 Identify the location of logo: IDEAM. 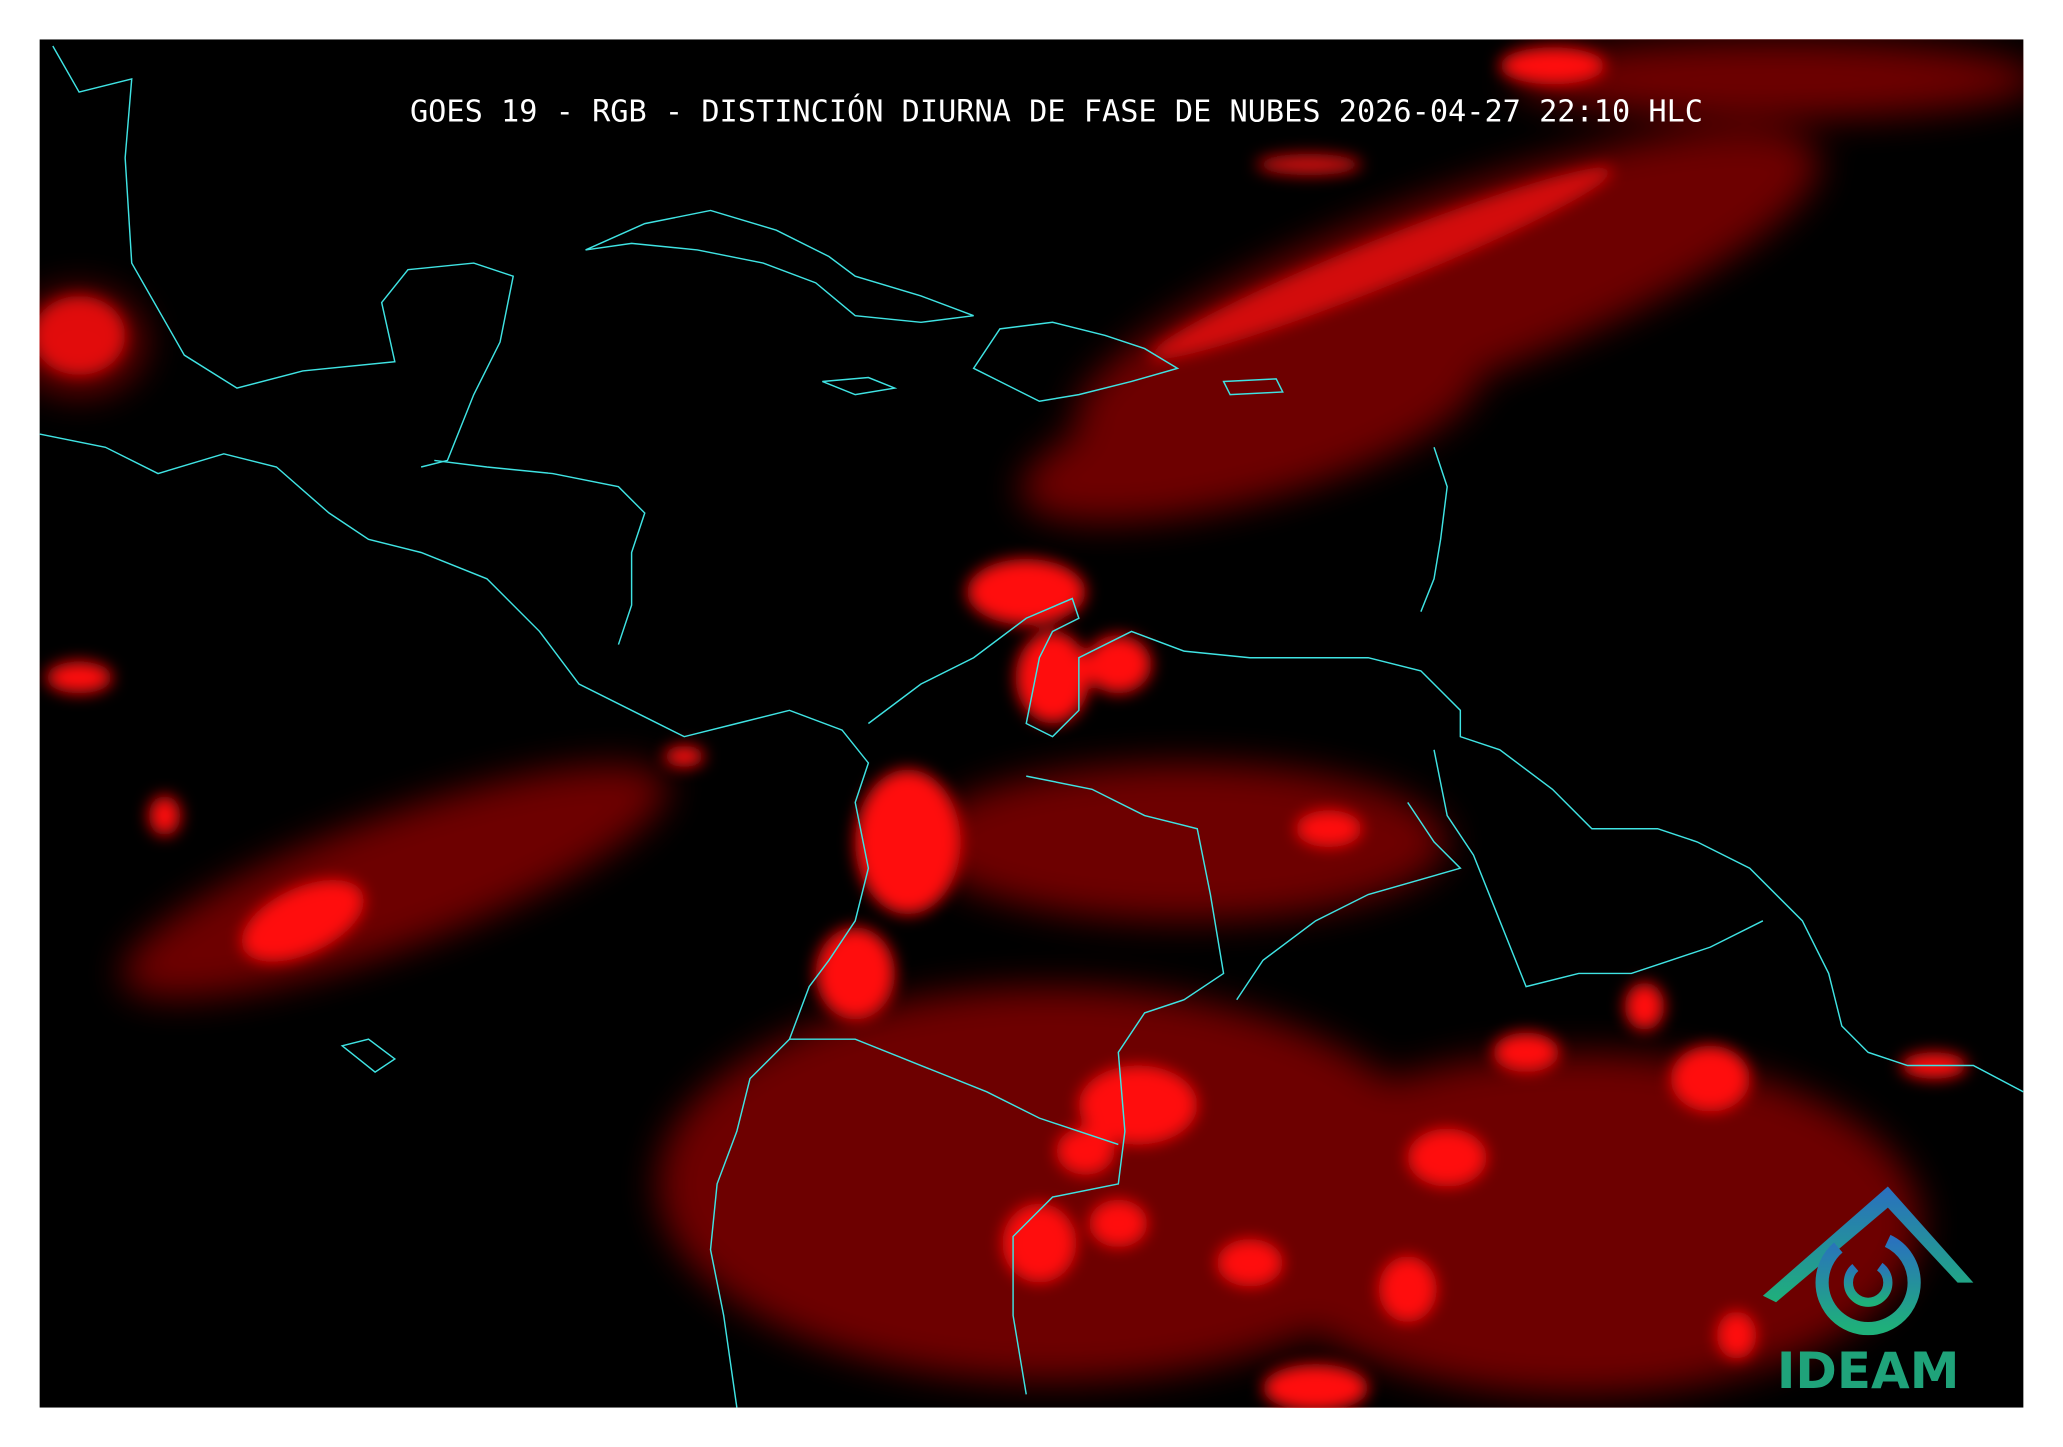
(1868, 1293).